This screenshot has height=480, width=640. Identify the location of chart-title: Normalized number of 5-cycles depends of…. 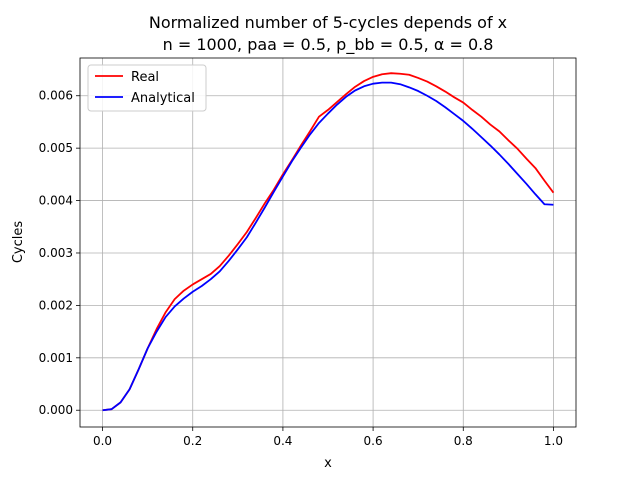
(328, 22).